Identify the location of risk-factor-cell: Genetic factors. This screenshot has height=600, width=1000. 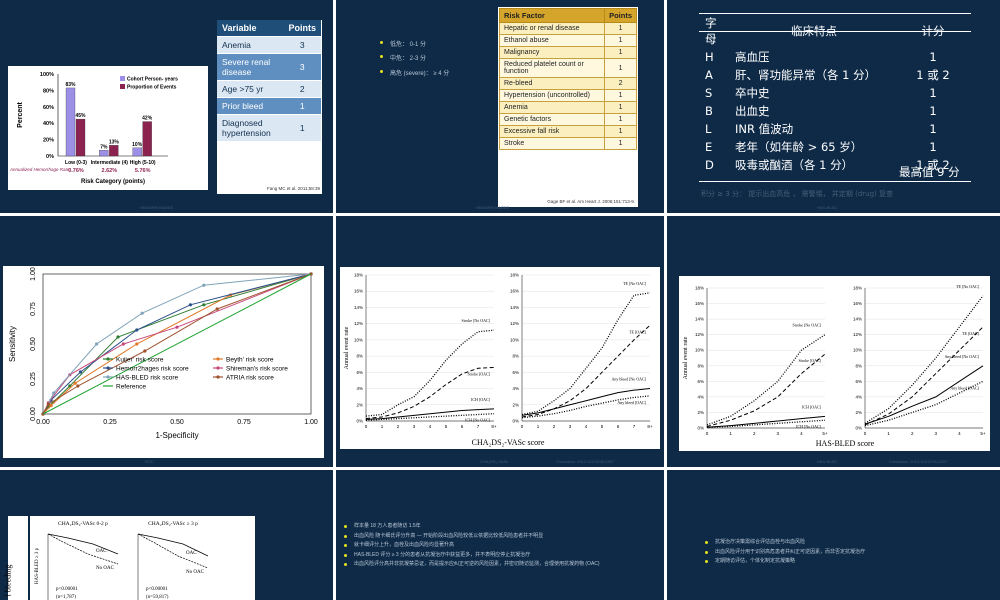
(552, 119).